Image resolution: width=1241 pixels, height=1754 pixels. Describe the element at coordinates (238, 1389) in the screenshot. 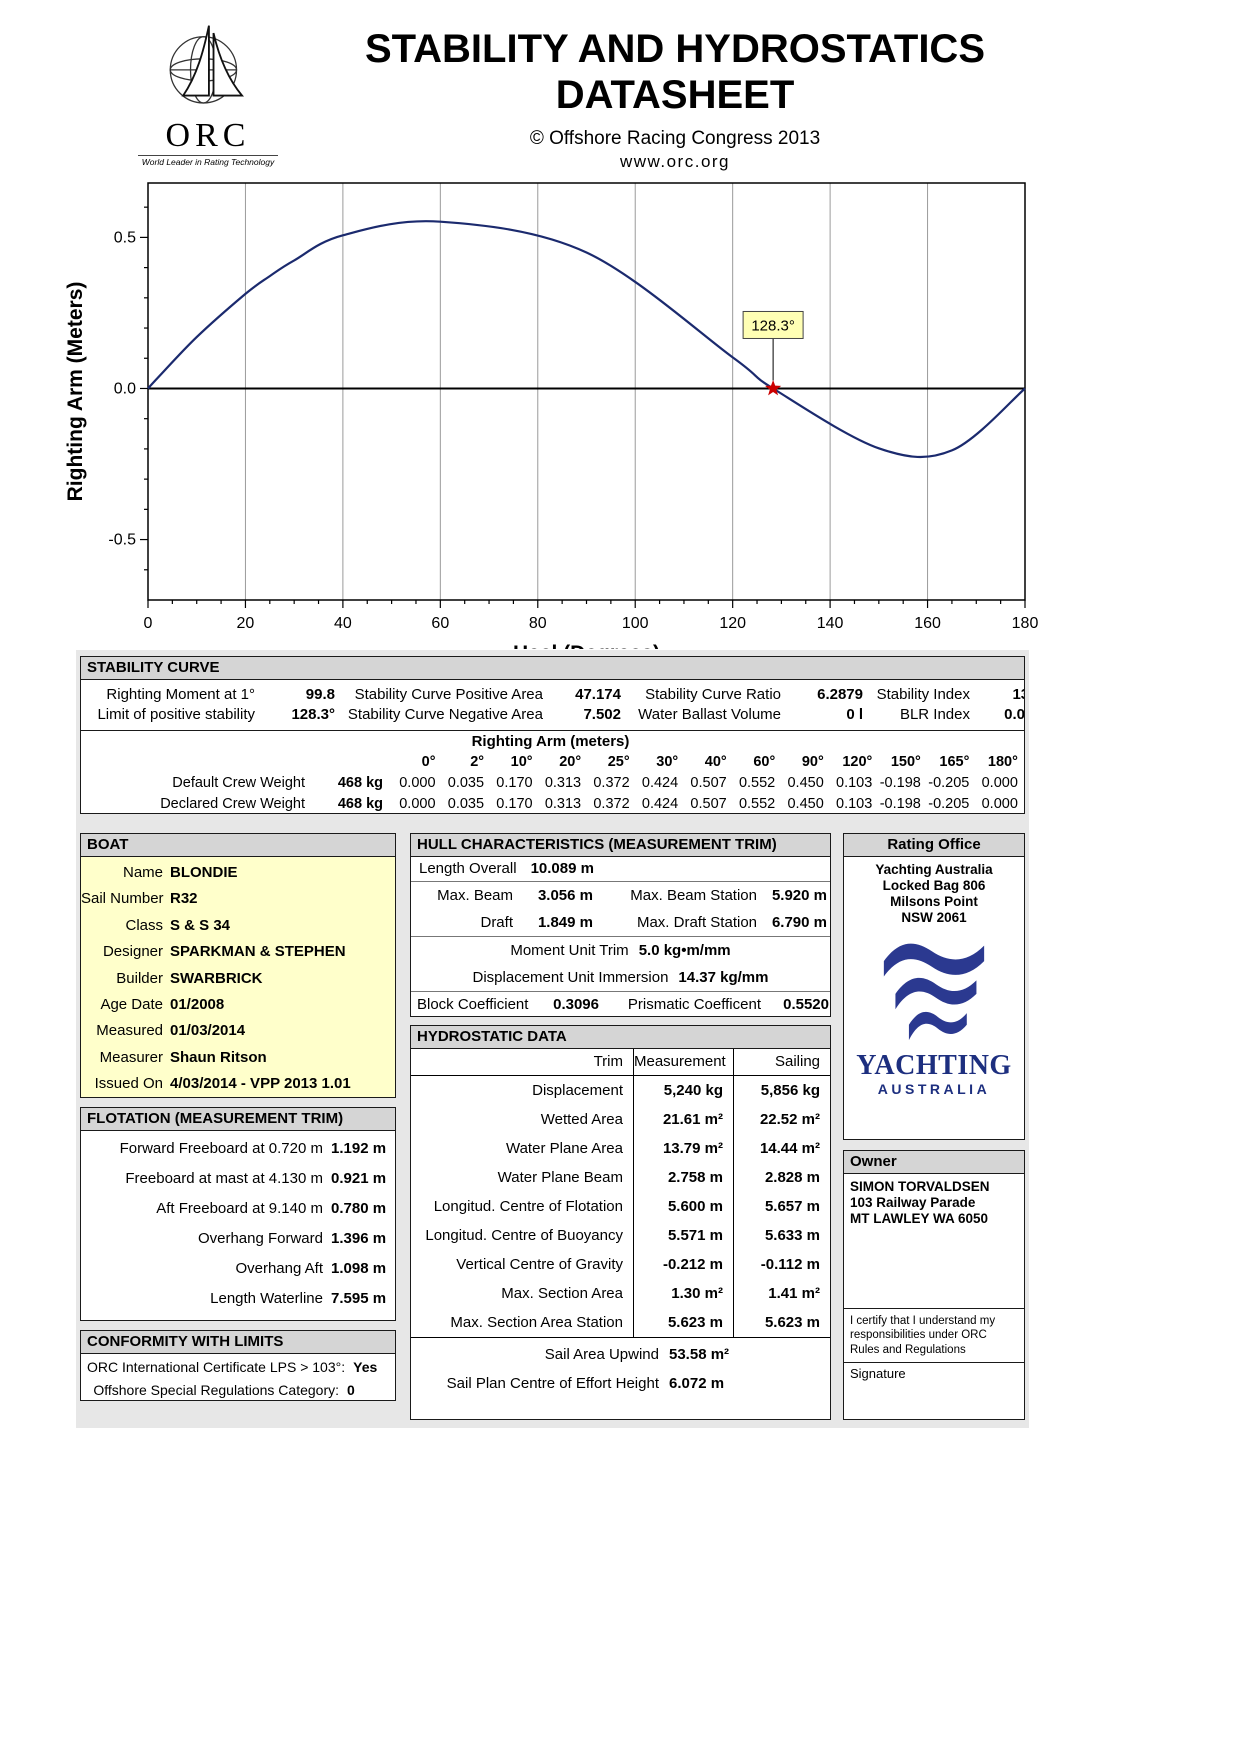

I see `conformity-row: Offshore Special Regulations Category: 0` at that location.